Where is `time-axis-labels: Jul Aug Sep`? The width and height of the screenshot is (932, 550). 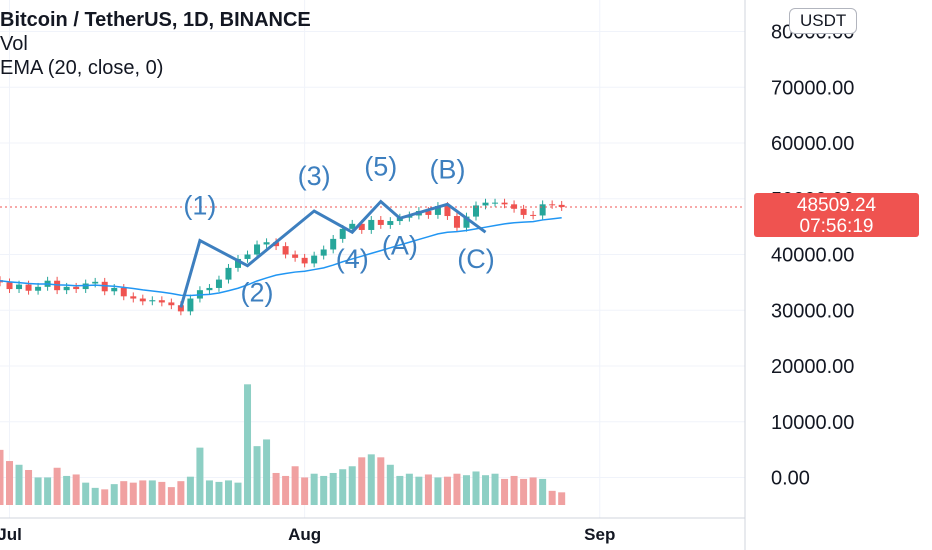 time-axis-labels: Jul Aug Sep is located at coordinates (307, 534).